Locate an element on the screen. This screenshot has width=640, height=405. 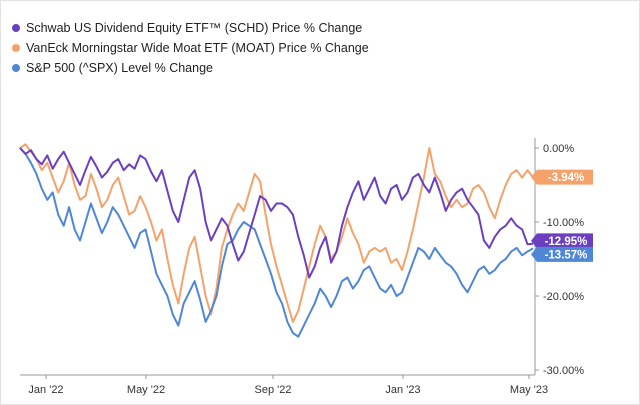
x-tick-label: Jan '23 is located at coordinates (402, 390).